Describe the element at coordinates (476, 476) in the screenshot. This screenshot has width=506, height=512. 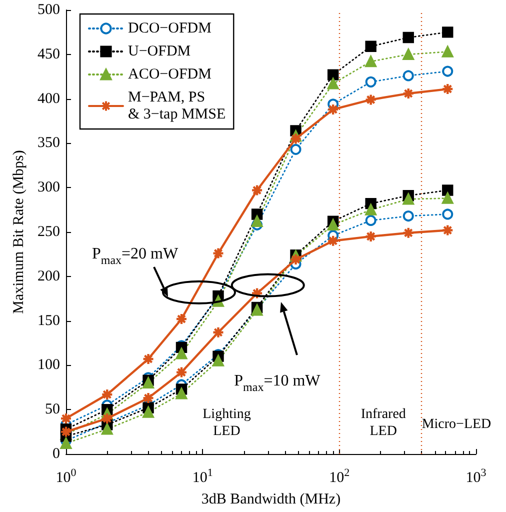
I see `x-tick-label: 10$^{3}$` at that location.